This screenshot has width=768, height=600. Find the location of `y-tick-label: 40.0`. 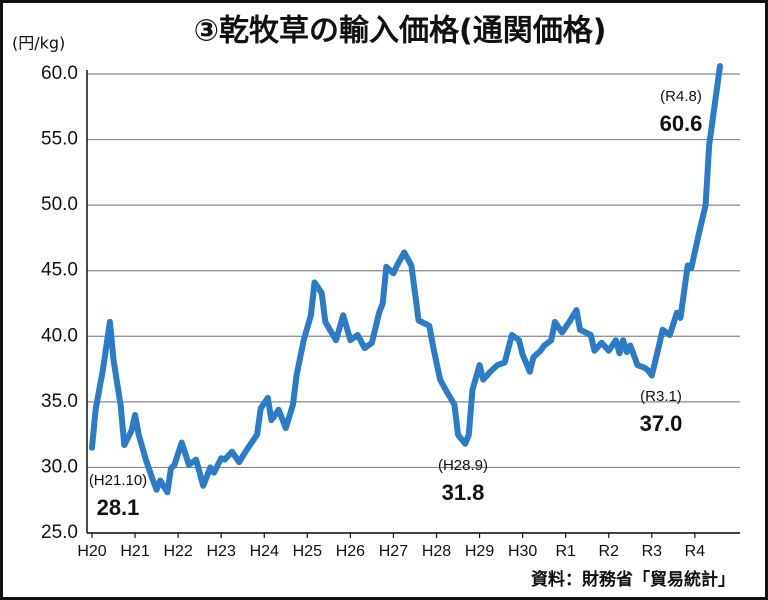

y-tick-label: 40.0 is located at coordinates (59, 335).